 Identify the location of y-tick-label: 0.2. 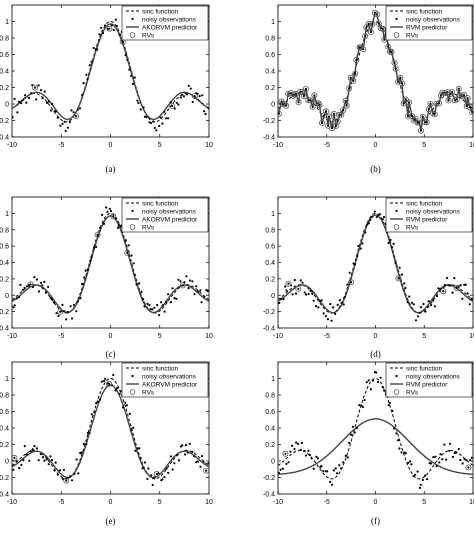
(4, 445).